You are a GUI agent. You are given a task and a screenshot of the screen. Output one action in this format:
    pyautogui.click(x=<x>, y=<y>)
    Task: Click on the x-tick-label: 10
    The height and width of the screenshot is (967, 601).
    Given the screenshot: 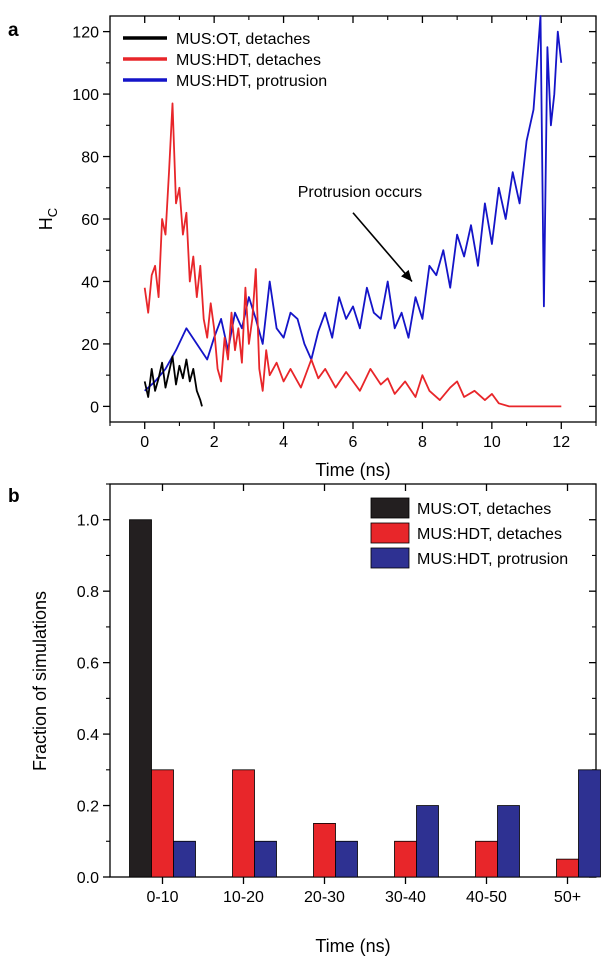 What is the action you would take?
    pyautogui.click(x=492, y=442)
    